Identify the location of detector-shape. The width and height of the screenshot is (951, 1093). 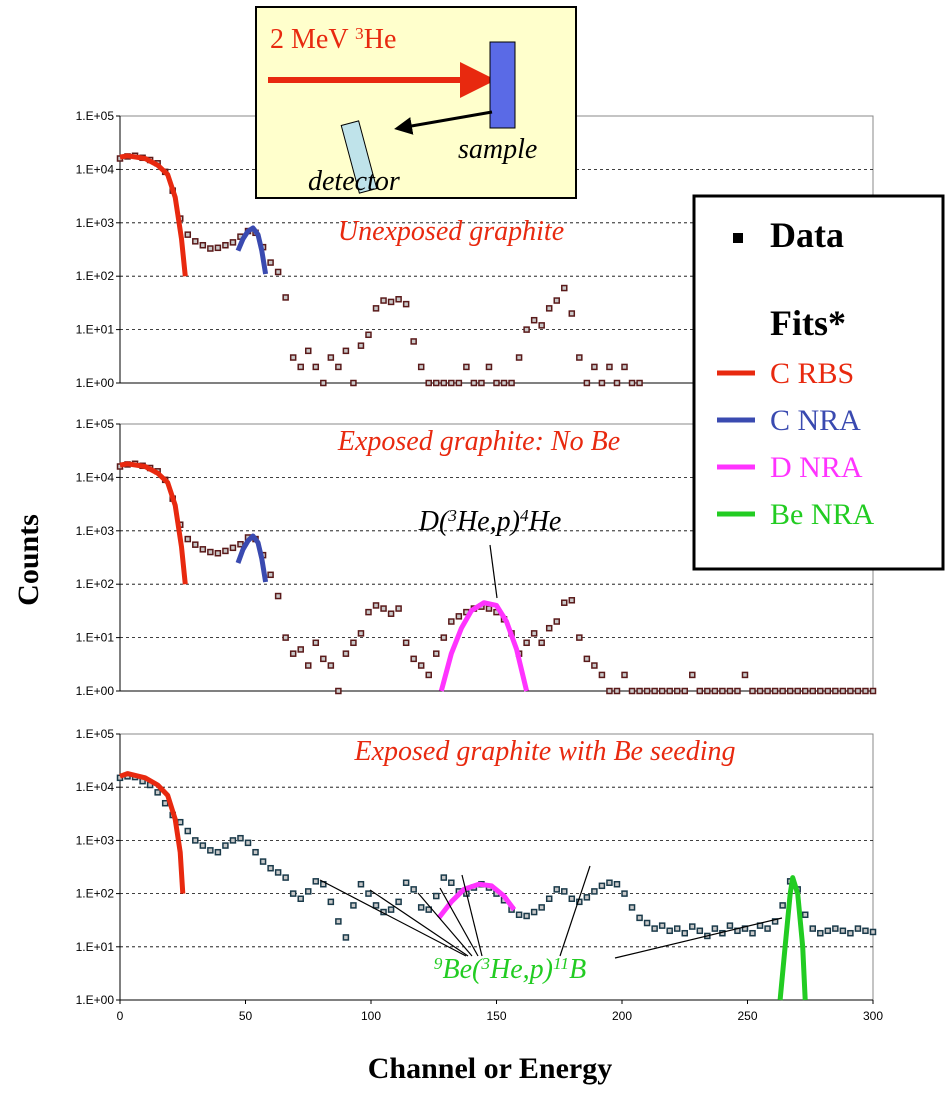
(359, 157).